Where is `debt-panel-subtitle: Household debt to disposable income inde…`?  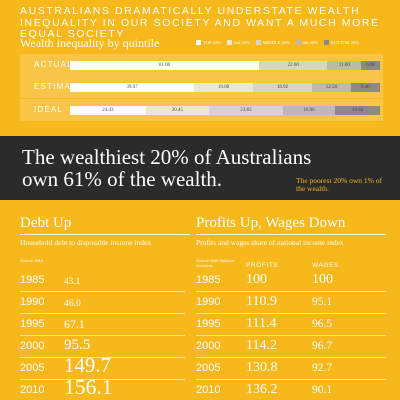
debt-panel-subtitle: Household debt to disposable income inde… is located at coordinates (86, 242).